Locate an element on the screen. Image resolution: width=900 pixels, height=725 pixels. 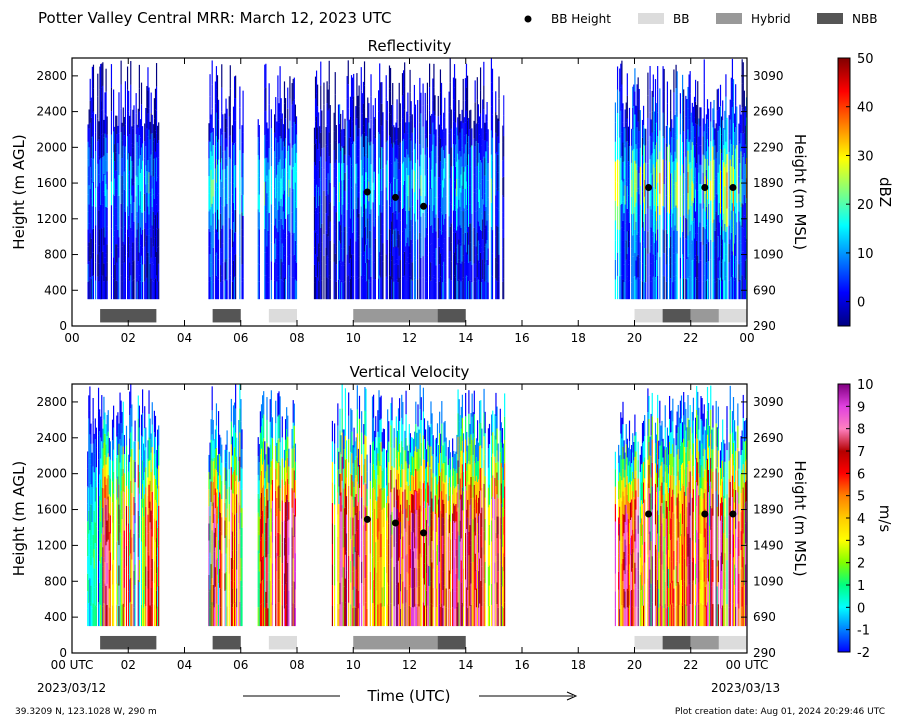
x-tick-label: 06 is located at coordinates (240, 338).